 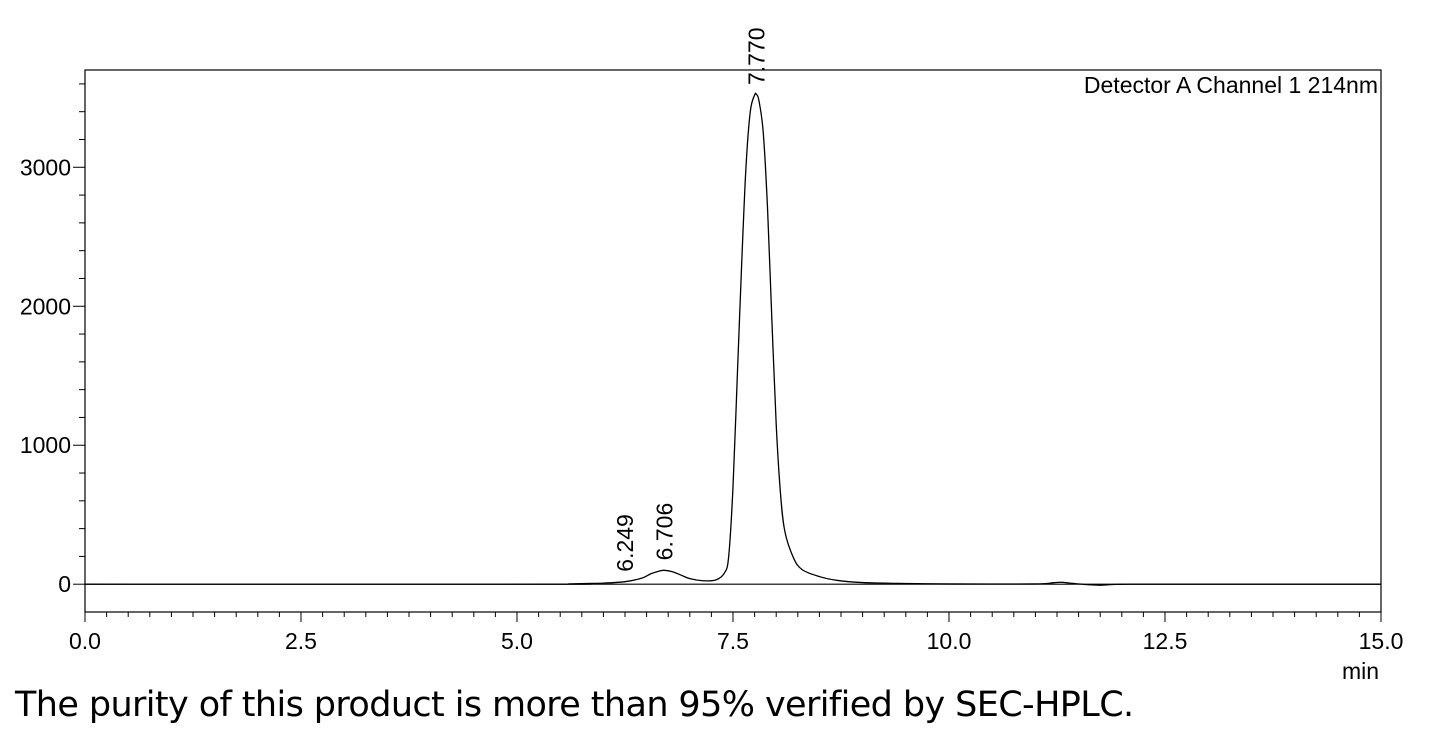 What do you see at coordinates (756, 56) in the screenshot?
I see `peak-label: 7.770` at bounding box center [756, 56].